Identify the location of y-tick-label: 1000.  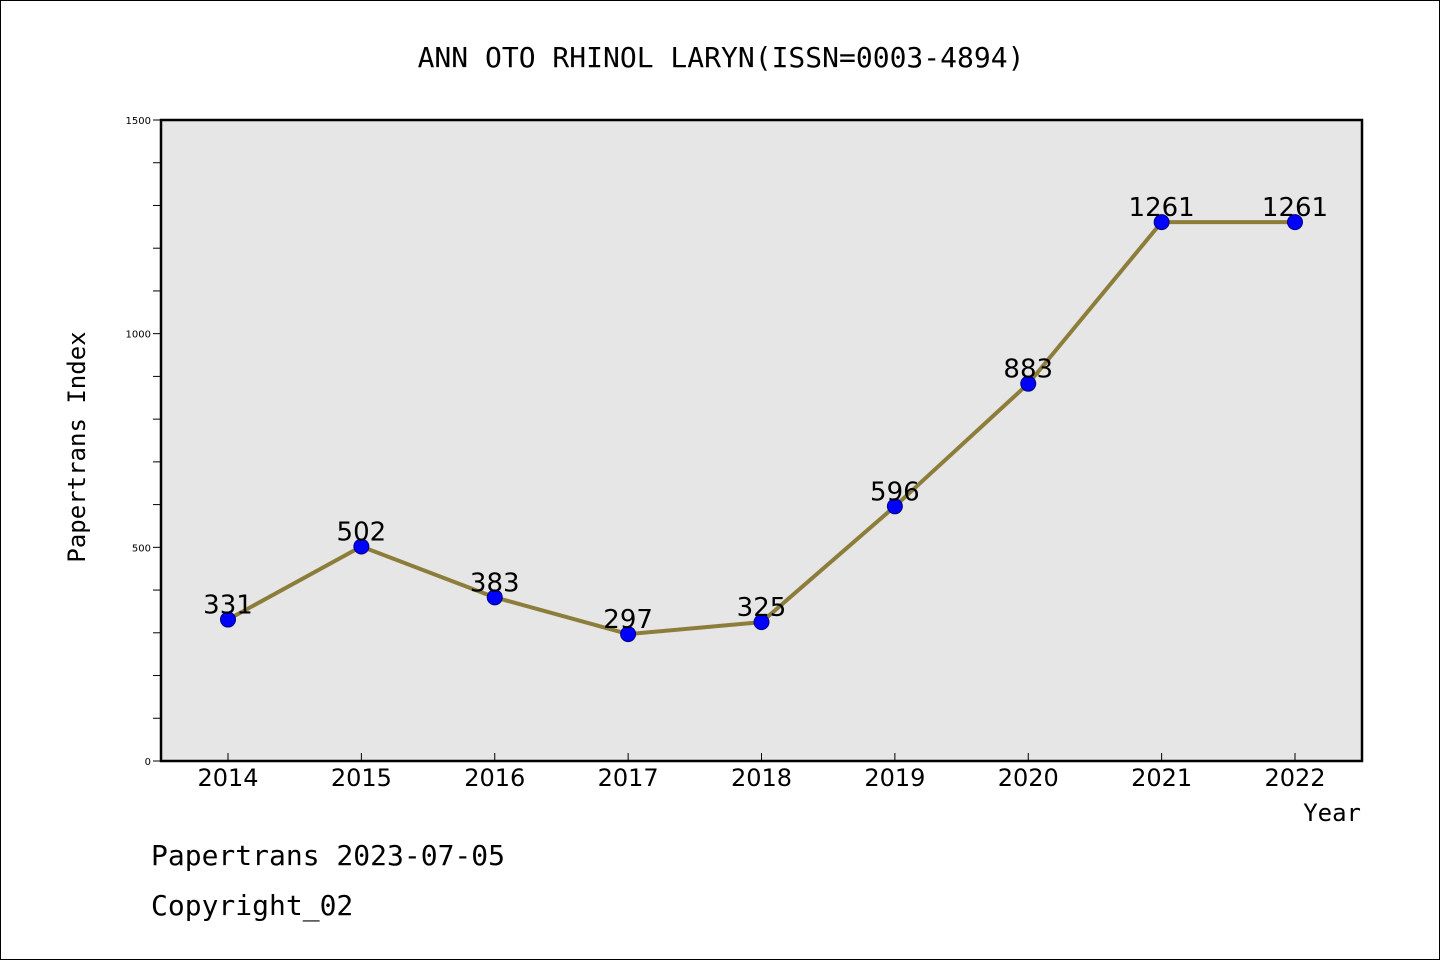
(138, 335).